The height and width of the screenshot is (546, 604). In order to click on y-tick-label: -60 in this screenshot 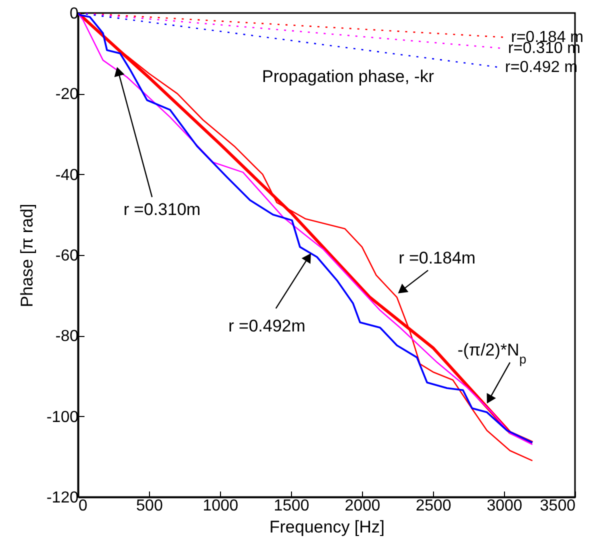, I will do `click(67, 256)`.